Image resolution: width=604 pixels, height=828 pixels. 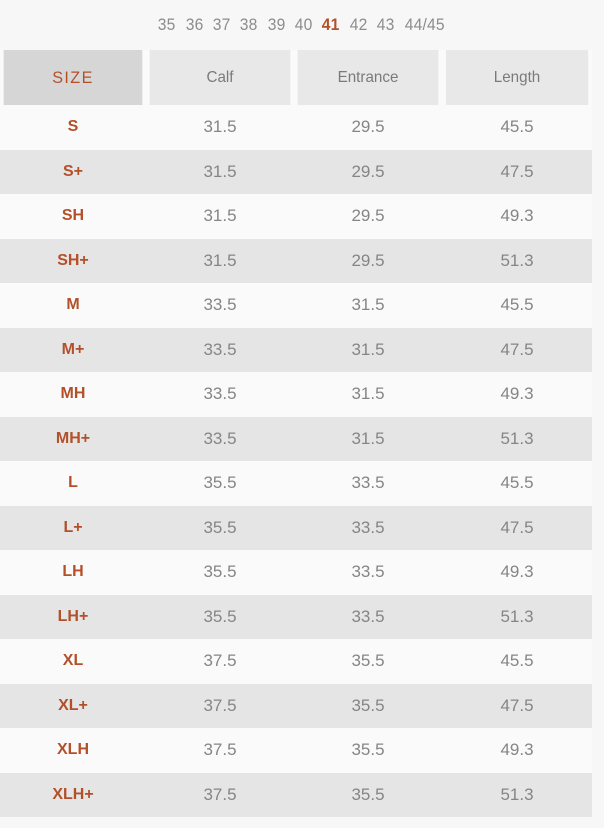 What do you see at coordinates (73, 661) in the screenshot?
I see `cell-size: XL` at bounding box center [73, 661].